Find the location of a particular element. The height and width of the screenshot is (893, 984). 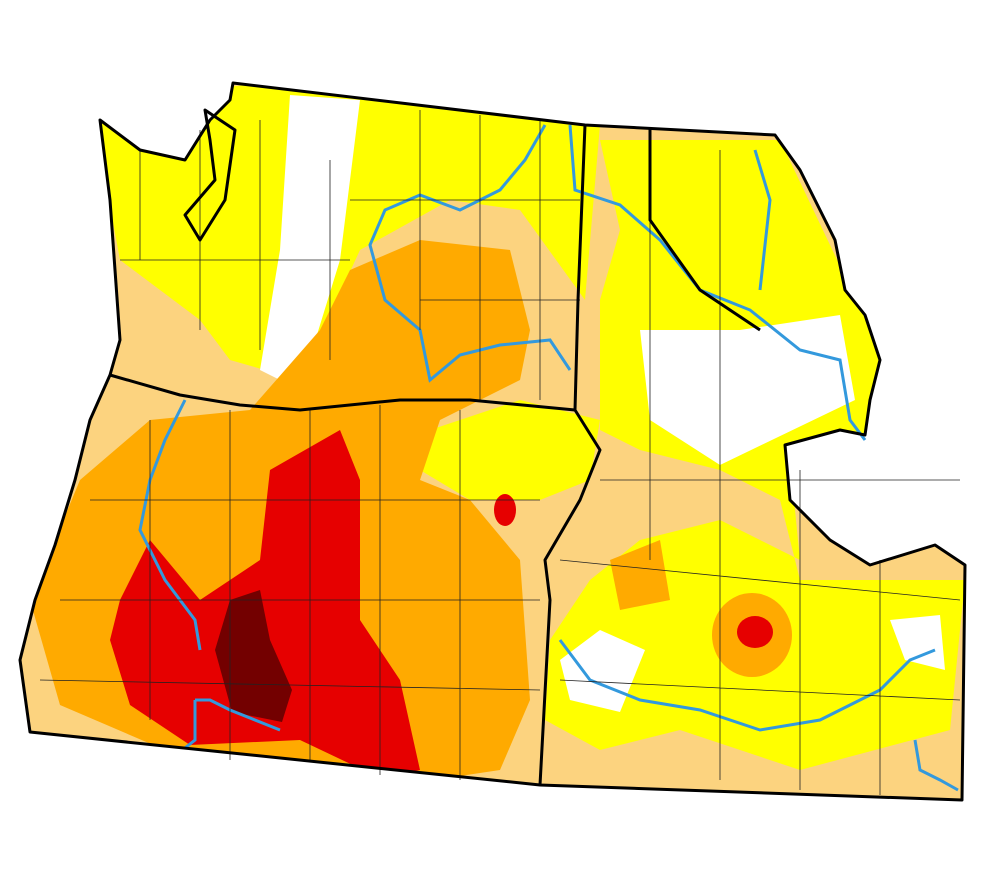

id-border is located at coordinates (570, 455).